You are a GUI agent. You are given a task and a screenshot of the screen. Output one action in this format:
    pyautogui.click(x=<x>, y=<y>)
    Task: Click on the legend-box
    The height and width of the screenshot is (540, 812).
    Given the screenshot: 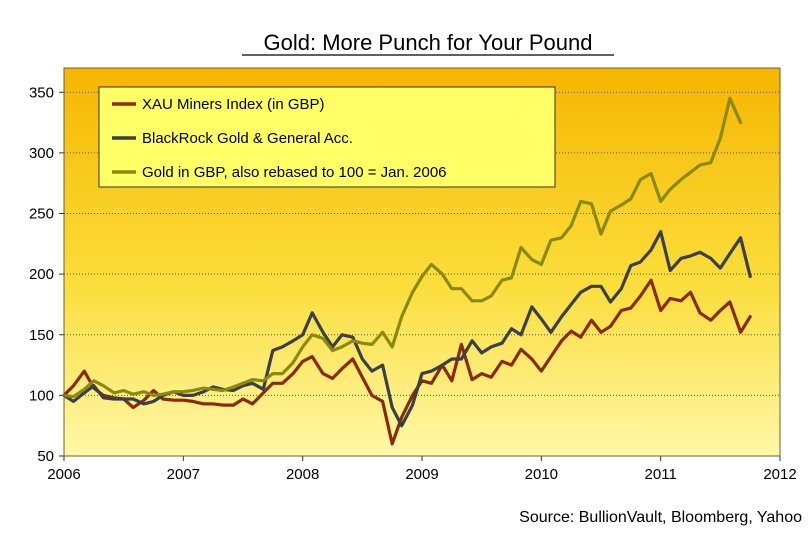 What is the action you would take?
    pyautogui.click(x=327, y=137)
    